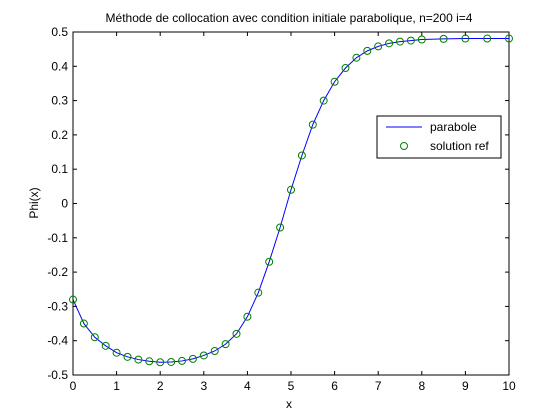 This screenshot has height=420, width=560. What do you see at coordinates (57, 306) in the screenshot?
I see `y-tick-label: -0.3` at bounding box center [57, 306].